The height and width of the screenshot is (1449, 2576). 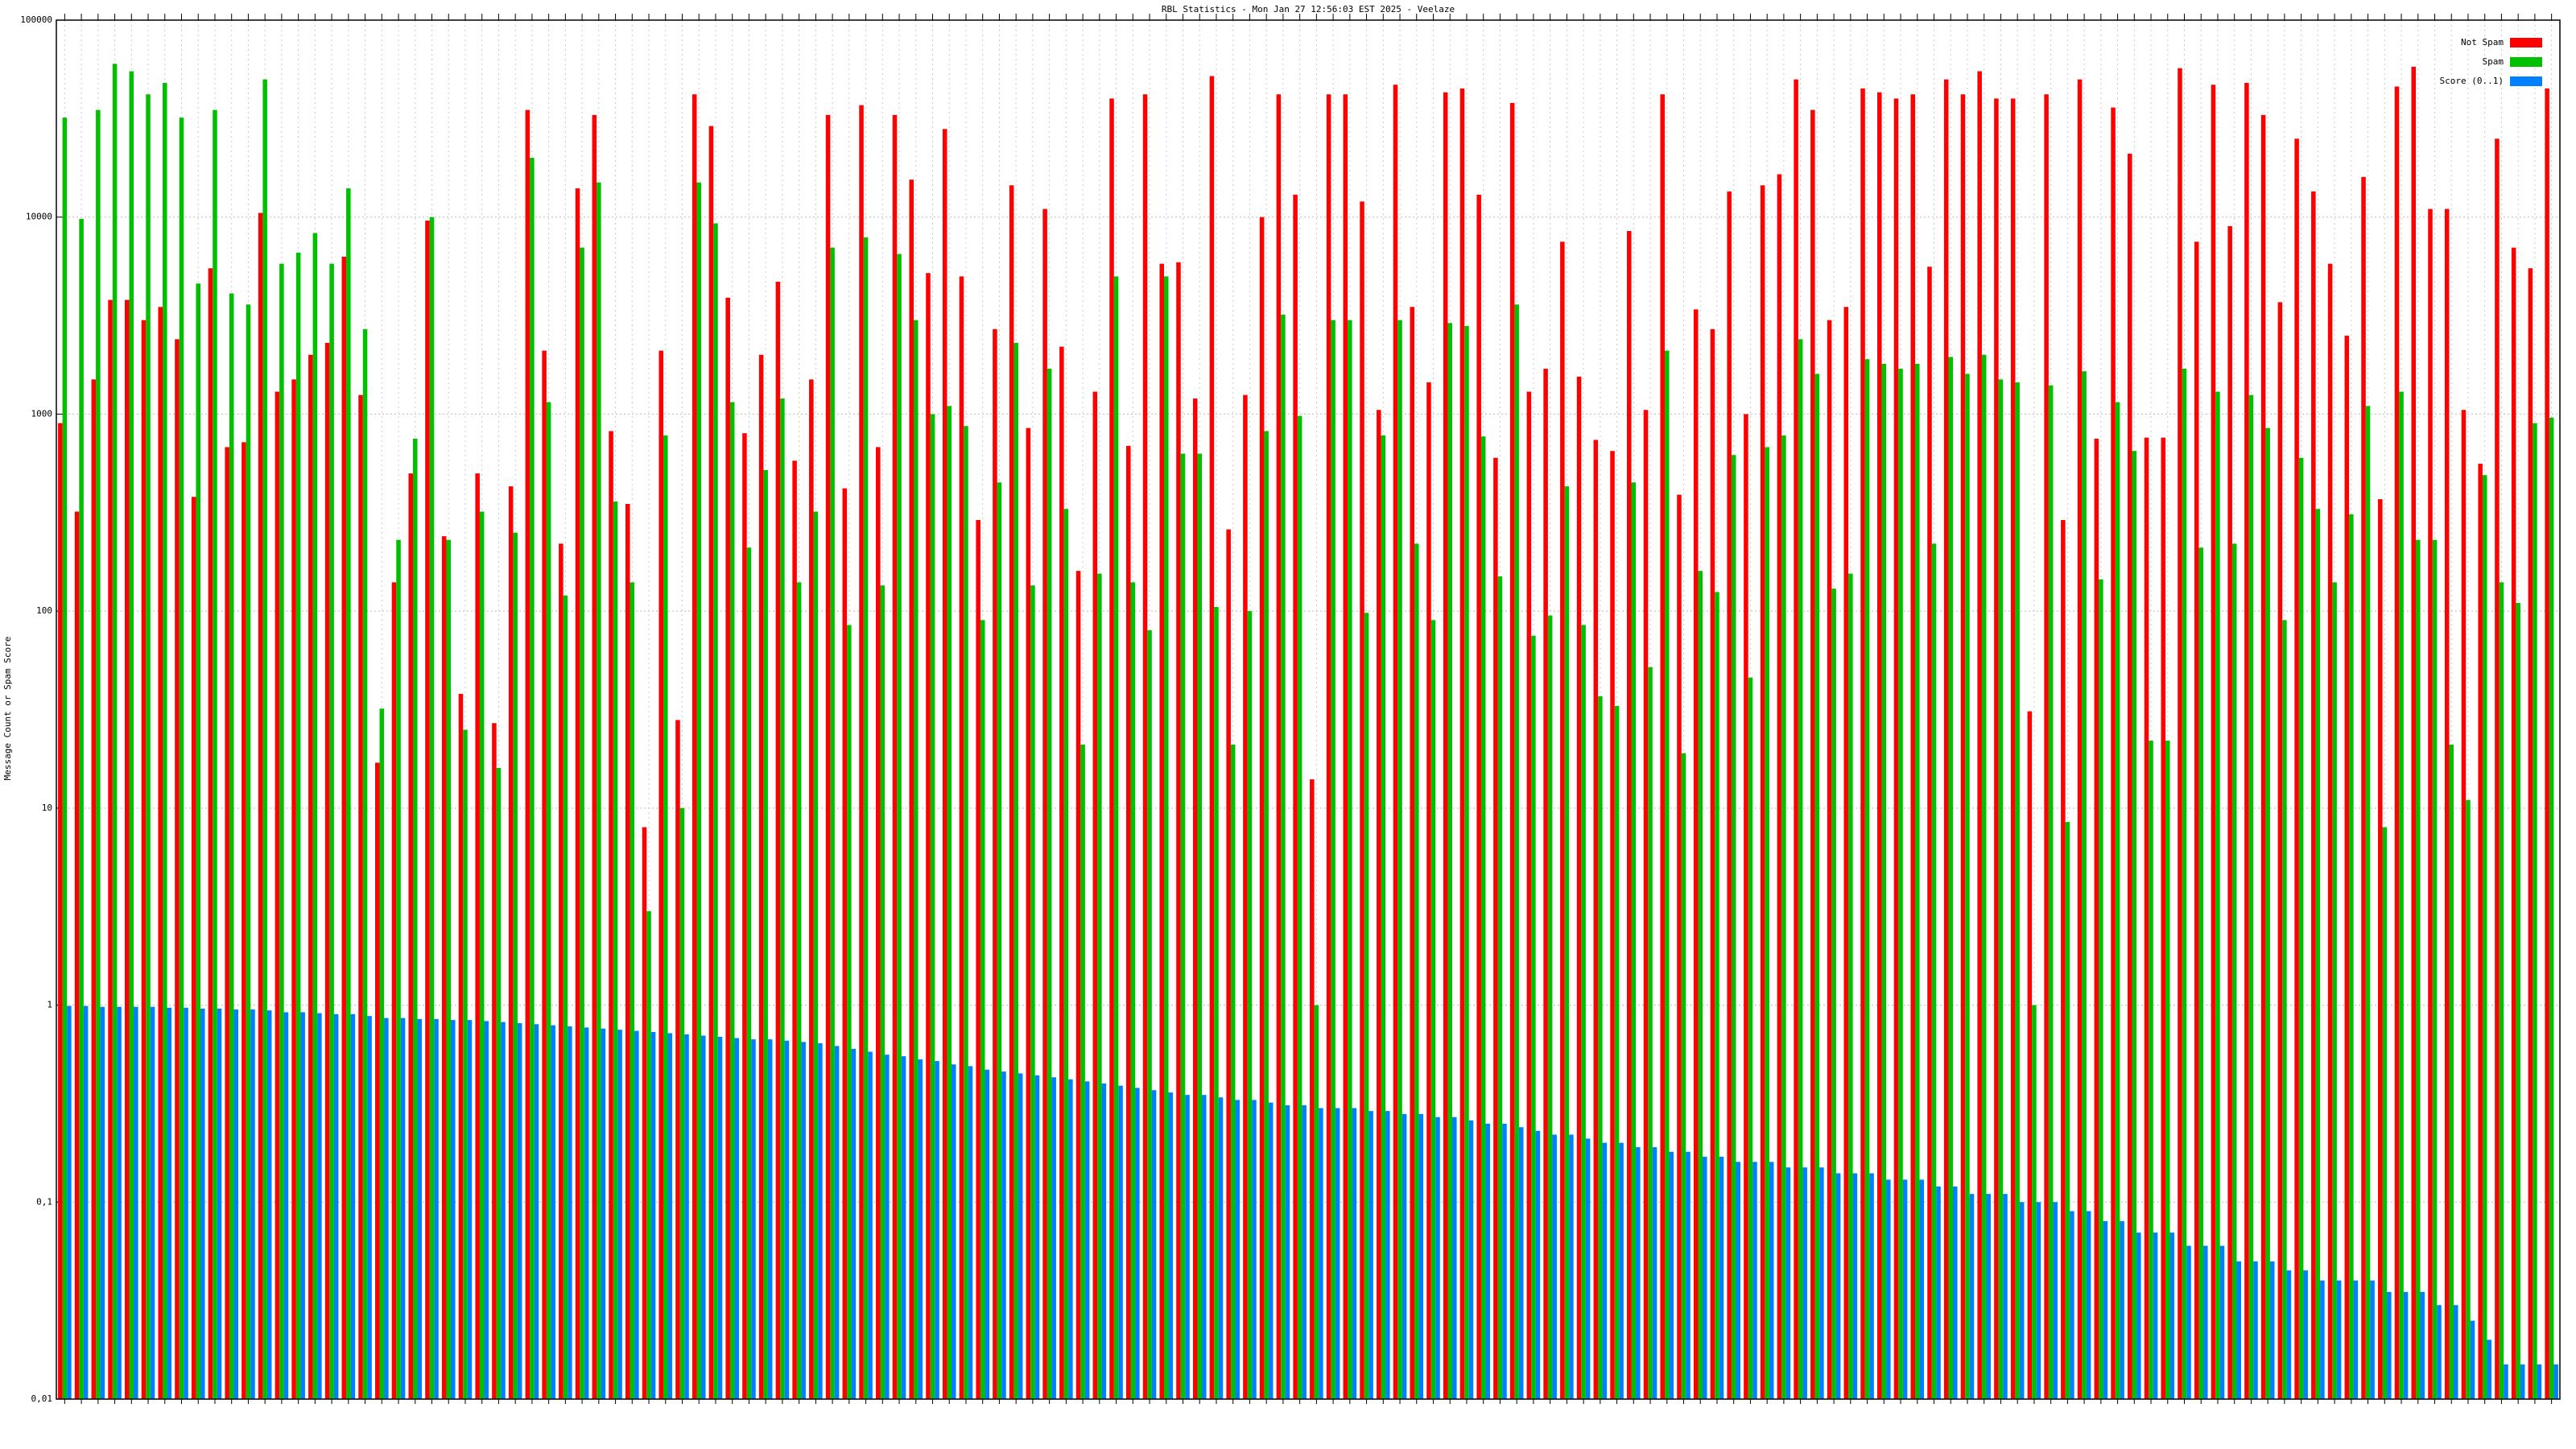 I want to click on y-tick-label: 10000, so click(x=39, y=217).